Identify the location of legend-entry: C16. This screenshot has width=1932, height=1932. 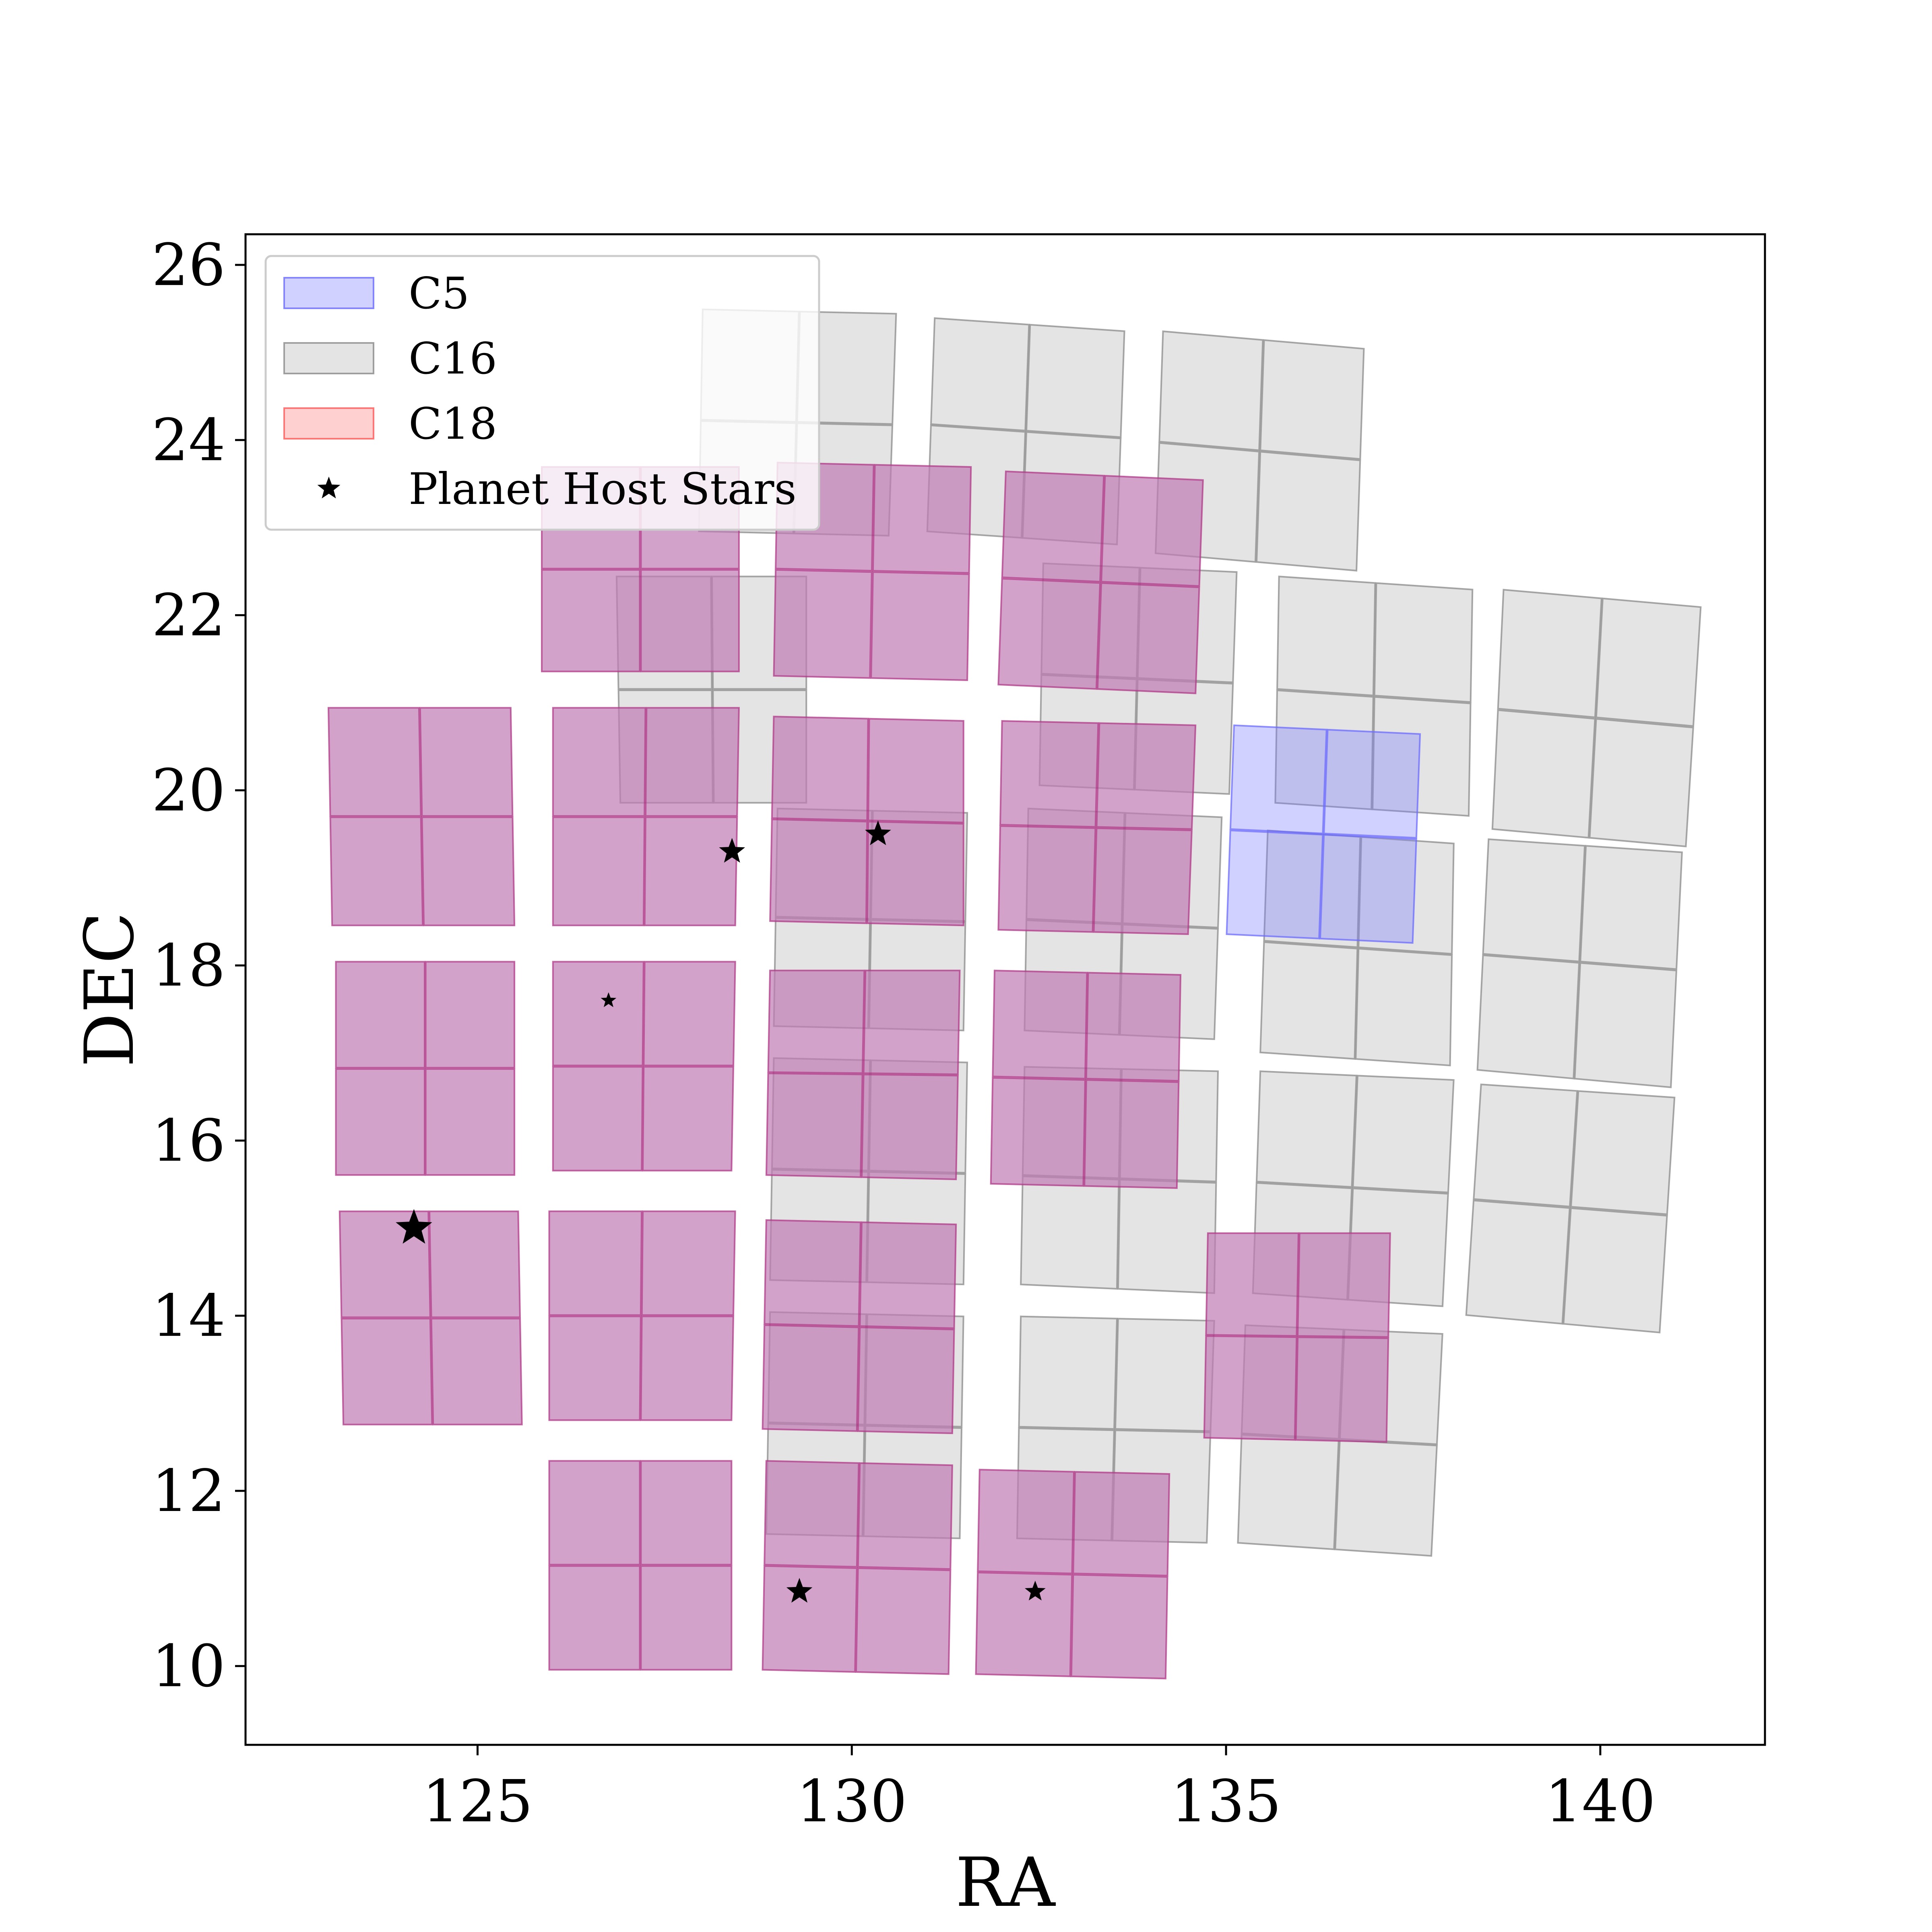
(390, 359).